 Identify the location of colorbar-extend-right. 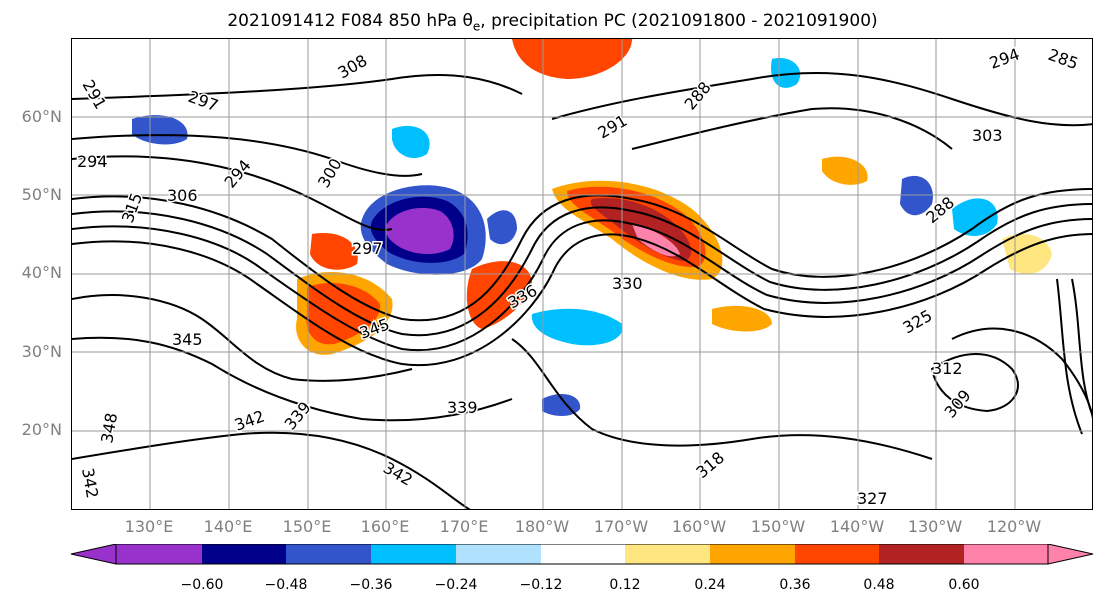
(1070, 554).